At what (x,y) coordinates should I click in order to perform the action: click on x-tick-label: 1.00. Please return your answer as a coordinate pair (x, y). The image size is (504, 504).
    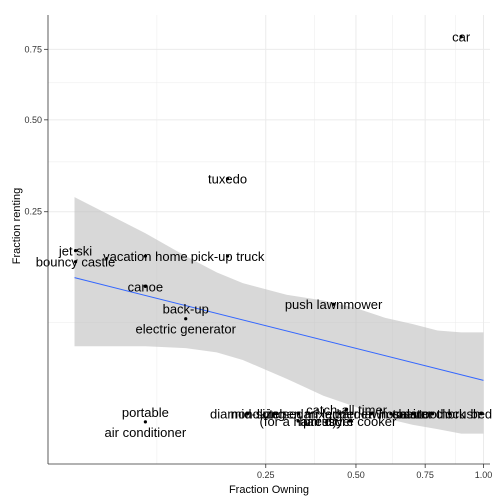
    Looking at the image, I should click on (484, 475).